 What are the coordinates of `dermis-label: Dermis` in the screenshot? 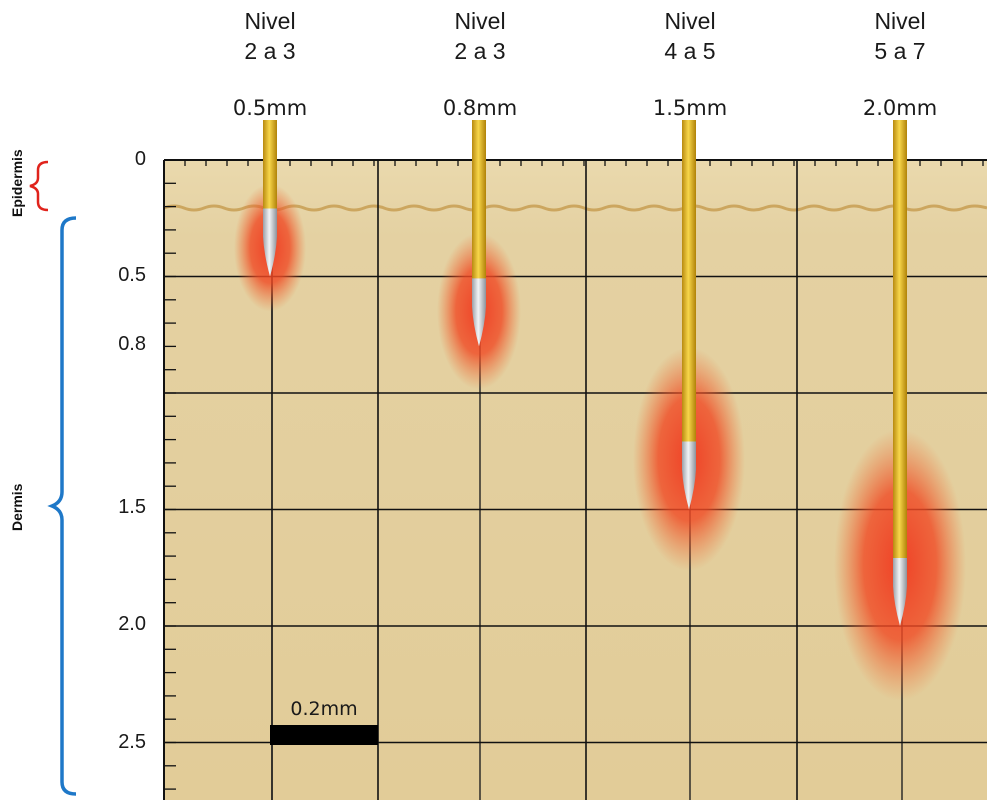 It's located at (17, 507).